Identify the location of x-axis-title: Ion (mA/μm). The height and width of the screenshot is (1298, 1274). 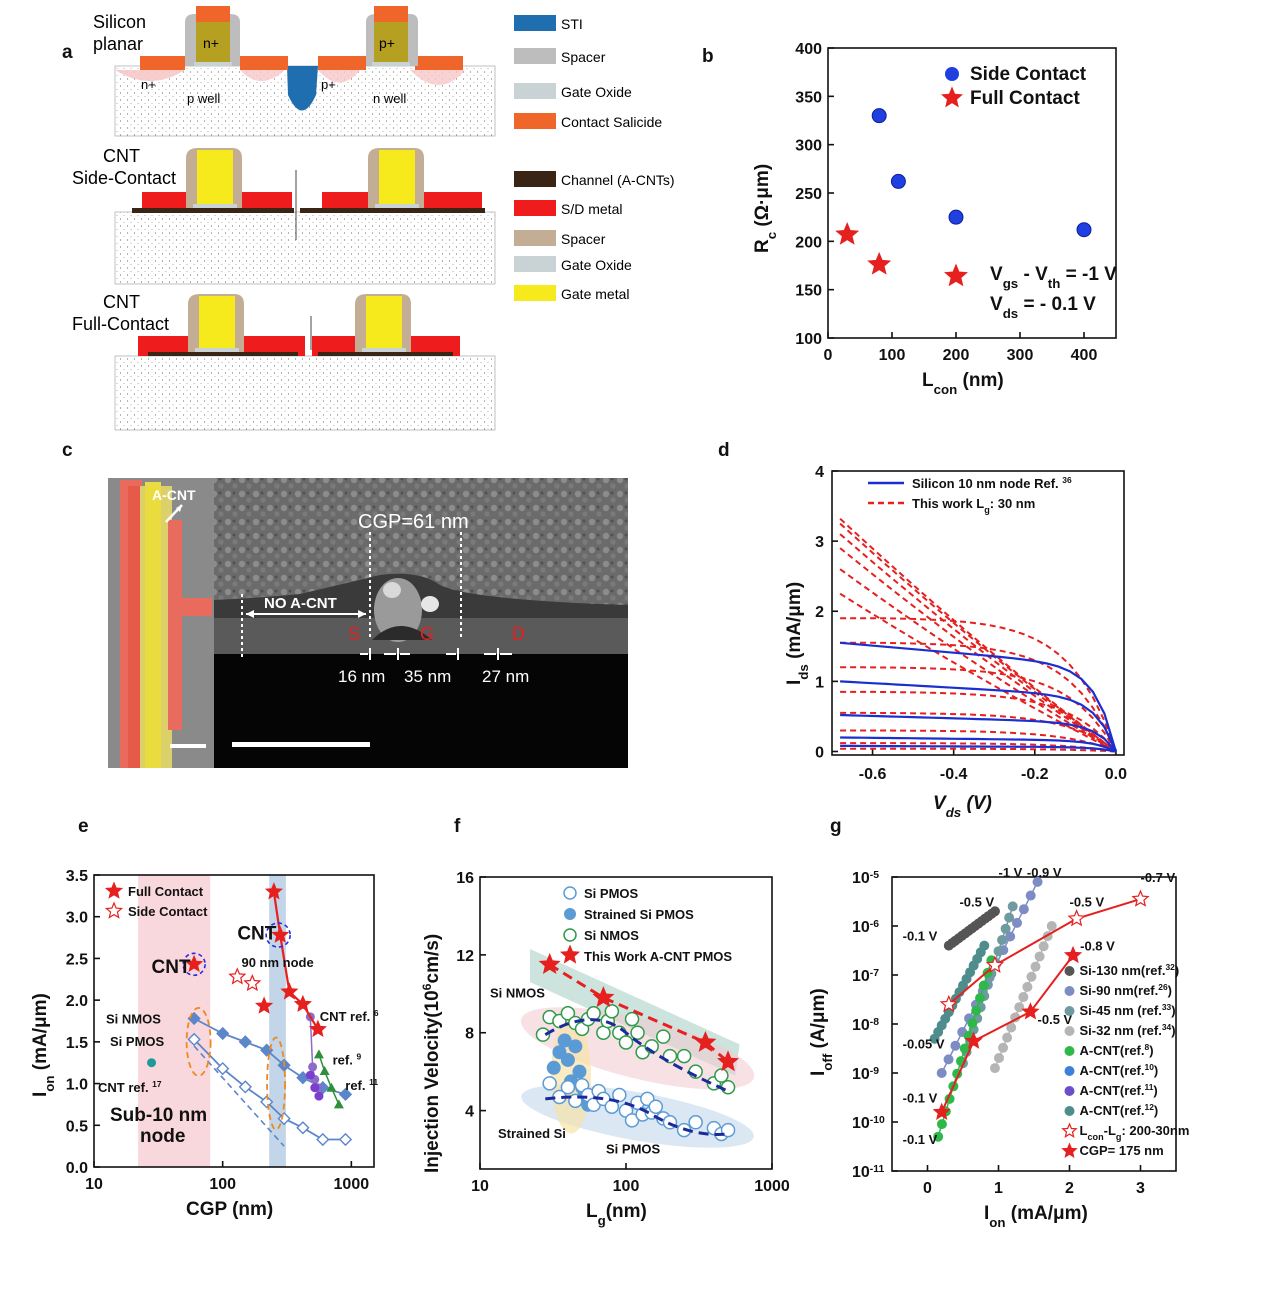
(1036, 1216).